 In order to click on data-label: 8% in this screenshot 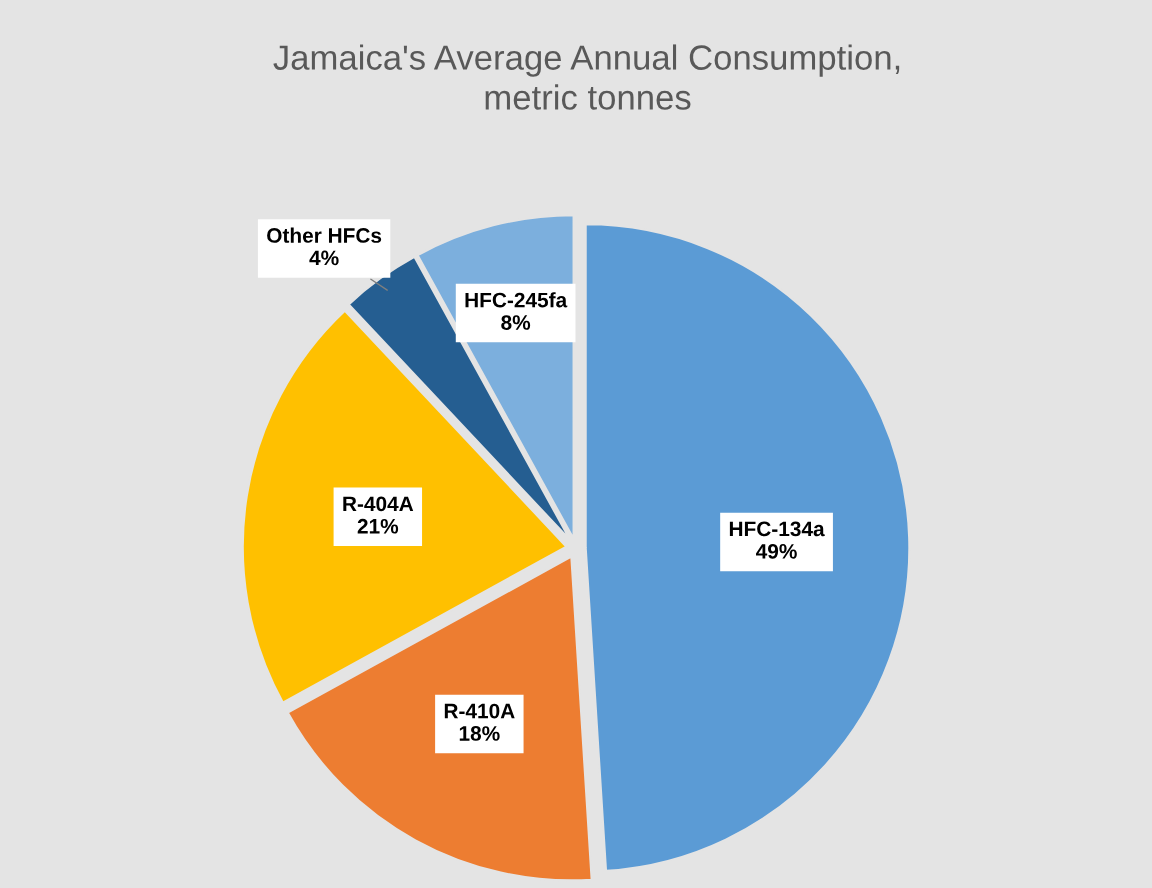, I will do `click(516, 322)`.